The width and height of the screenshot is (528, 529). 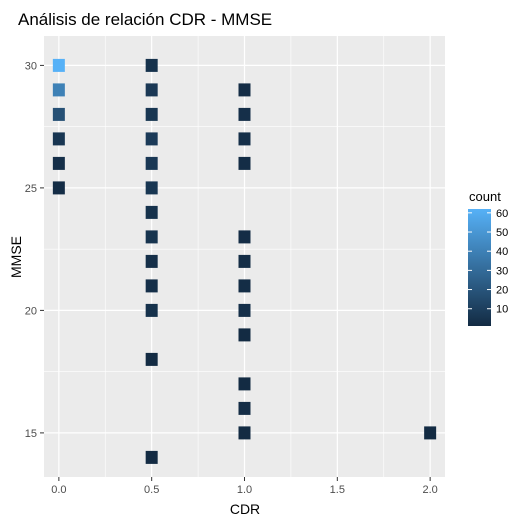 What do you see at coordinates (31, 311) in the screenshot?
I see `y-tick-label: 20` at bounding box center [31, 311].